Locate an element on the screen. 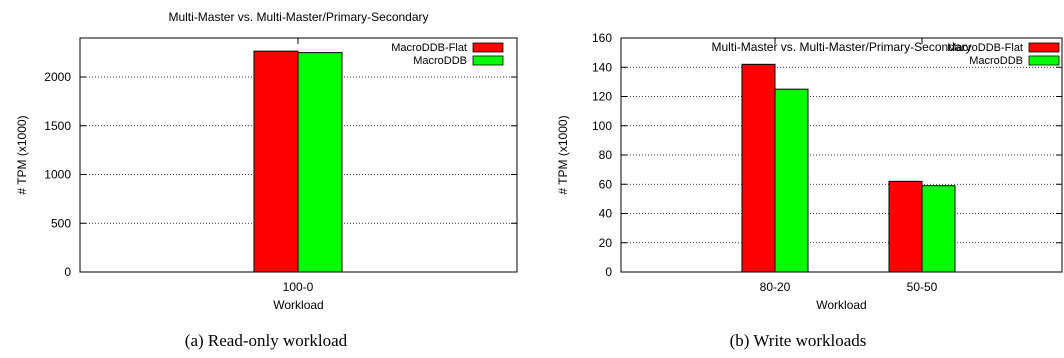  y-tick-label: 120 is located at coordinates (602, 97).